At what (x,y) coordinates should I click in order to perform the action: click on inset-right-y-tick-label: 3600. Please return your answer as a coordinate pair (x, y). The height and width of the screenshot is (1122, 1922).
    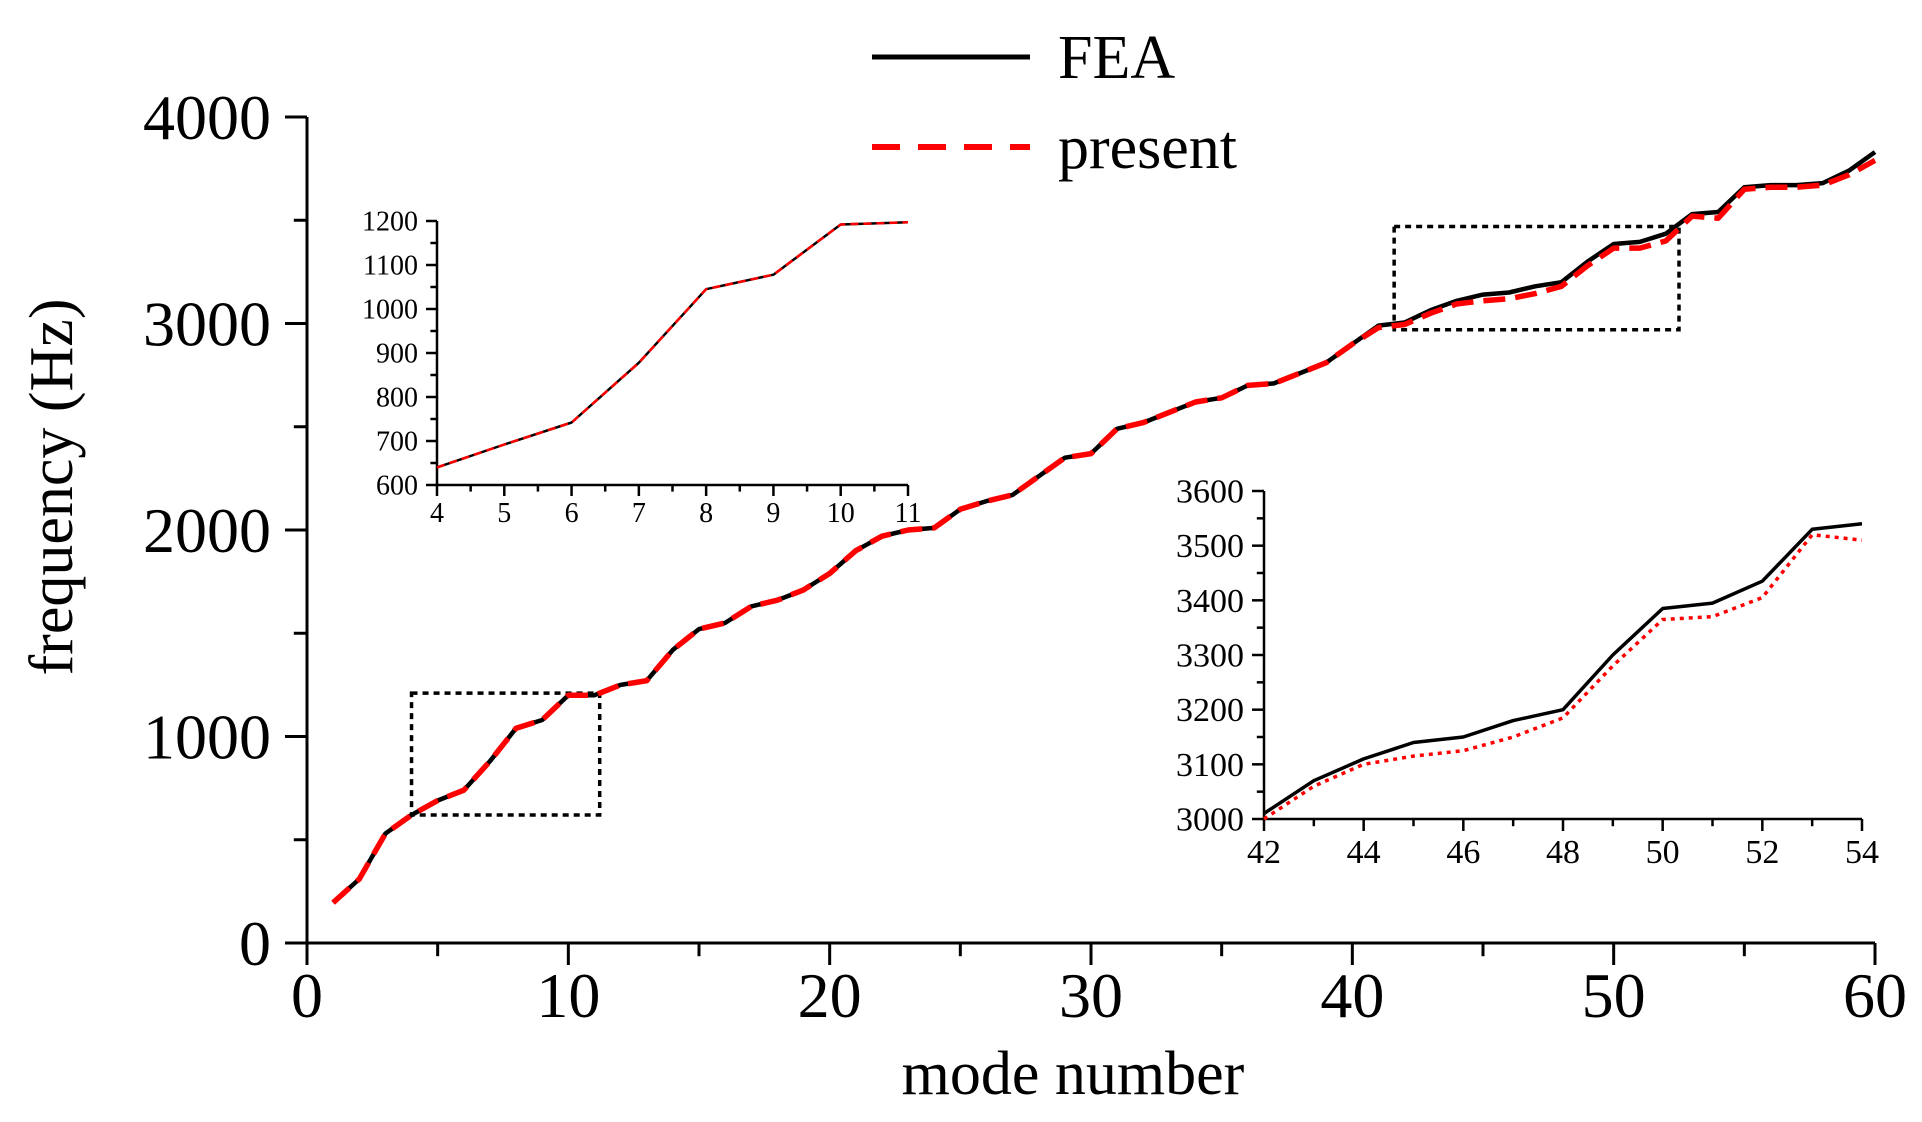
    Looking at the image, I should click on (1210, 492).